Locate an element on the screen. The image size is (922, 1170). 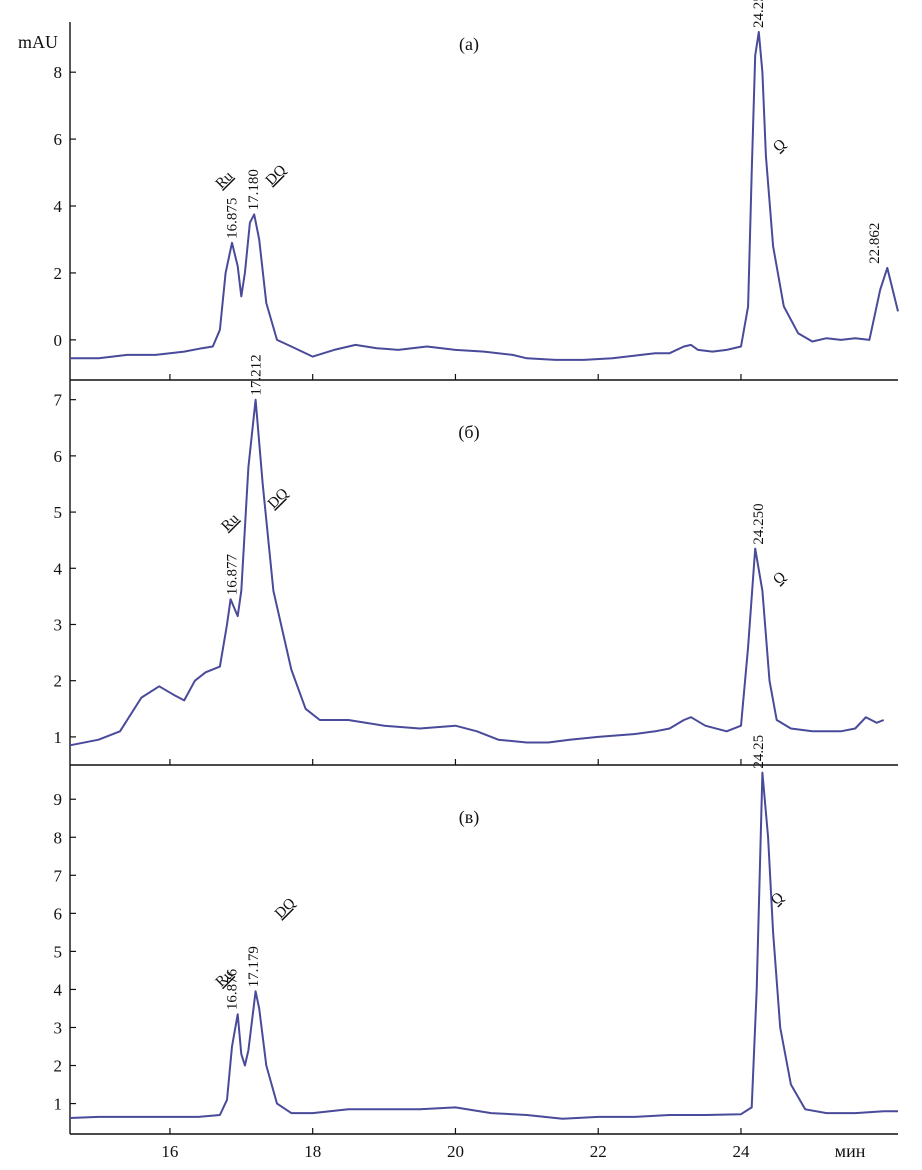
x-tick-label: 18 is located at coordinates (312, 1151).